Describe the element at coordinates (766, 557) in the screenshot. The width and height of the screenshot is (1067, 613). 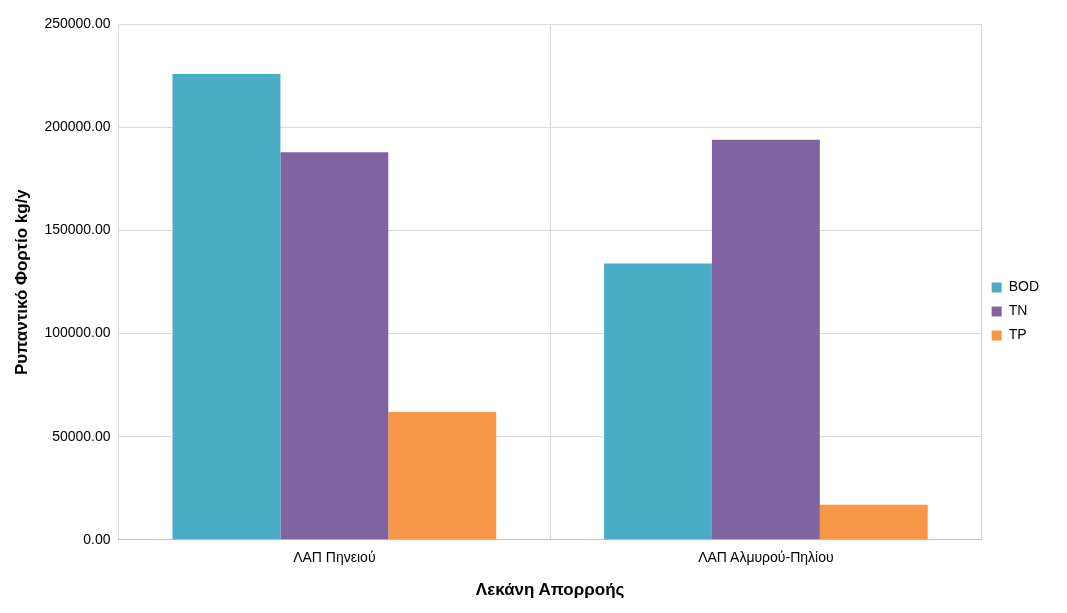
I see `x-tick-label: ΛΑΠ Αλμυρού-Πηλίου` at that location.